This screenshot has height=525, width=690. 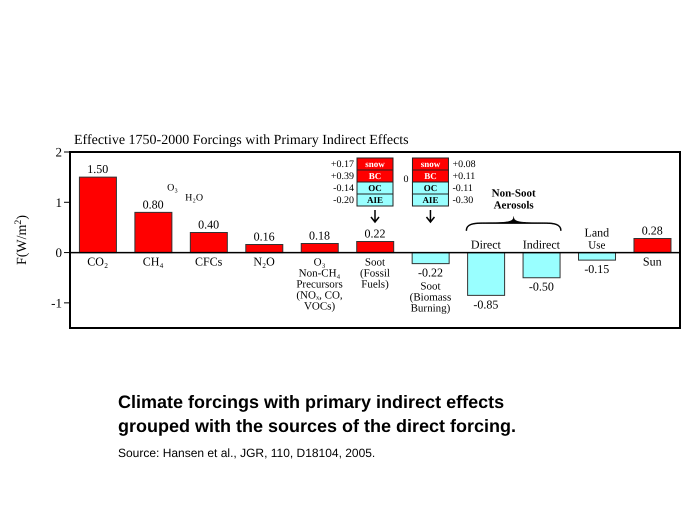 I want to click on annotation: H₂O, so click(x=194, y=198).